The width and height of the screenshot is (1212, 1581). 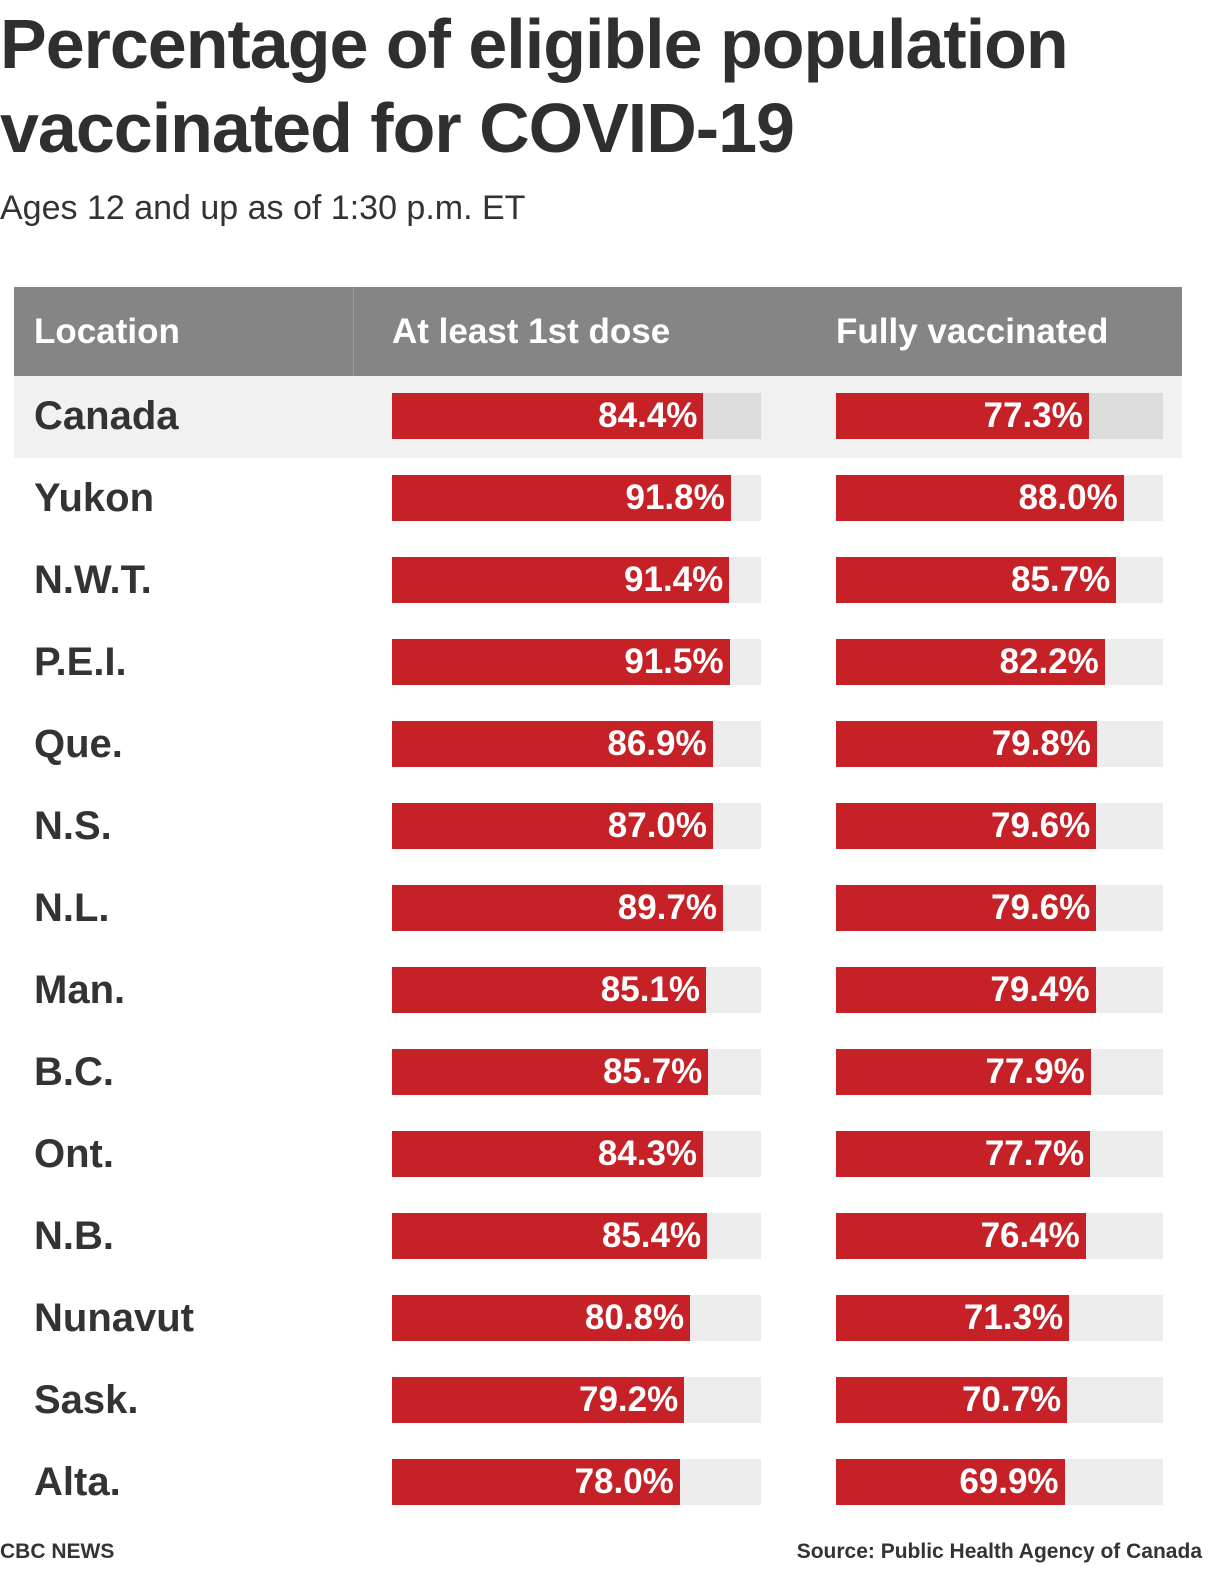 I want to click on first-dose-bar: 79.2%, so click(x=538, y=1400).